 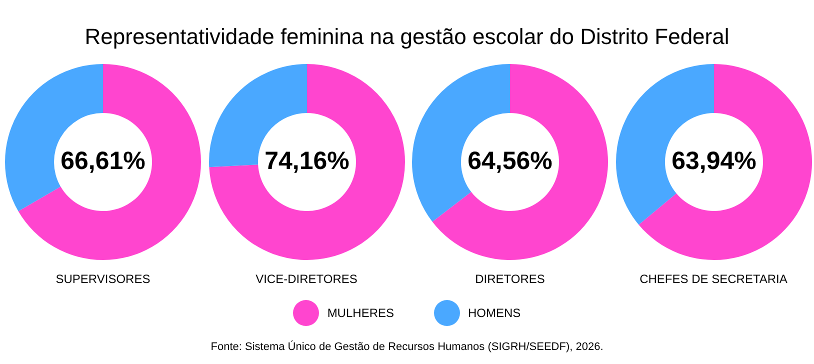 What do you see at coordinates (360, 313) in the screenshot?
I see `legend-label: MULHERES` at bounding box center [360, 313].